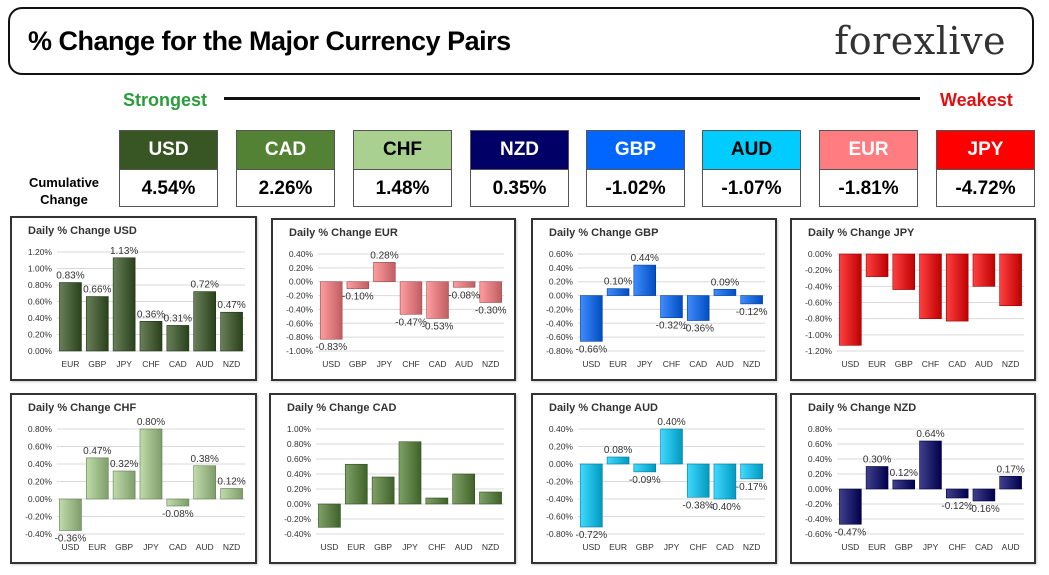  Describe the element at coordinates (299, 429) in the screenshot. I see `y-tick-label: 1.00%` at that location.